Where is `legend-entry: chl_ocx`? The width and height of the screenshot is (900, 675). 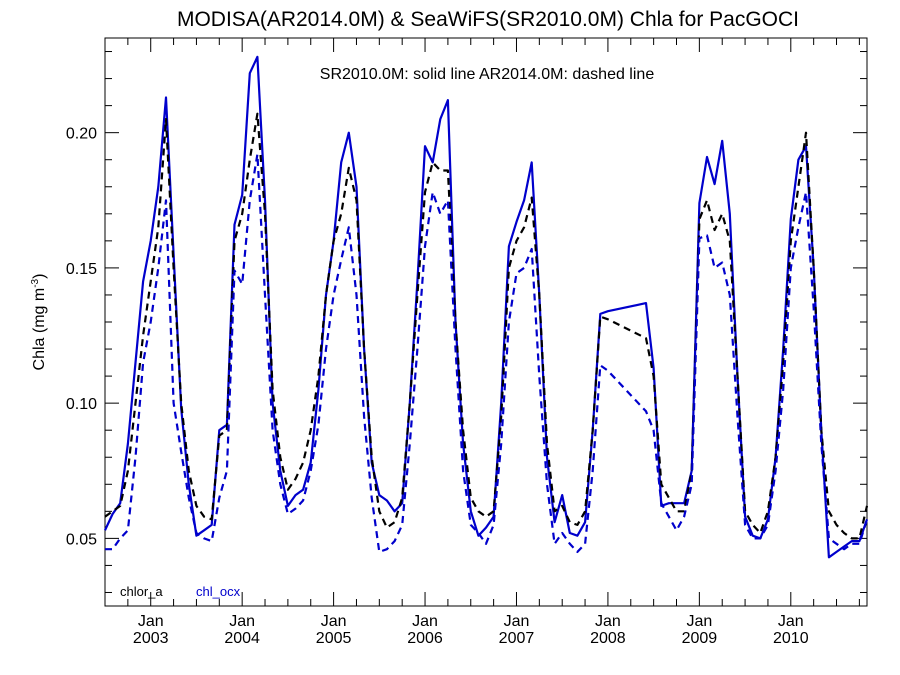 legend-entry: chl_ocx is located at coordinates (218, 591).